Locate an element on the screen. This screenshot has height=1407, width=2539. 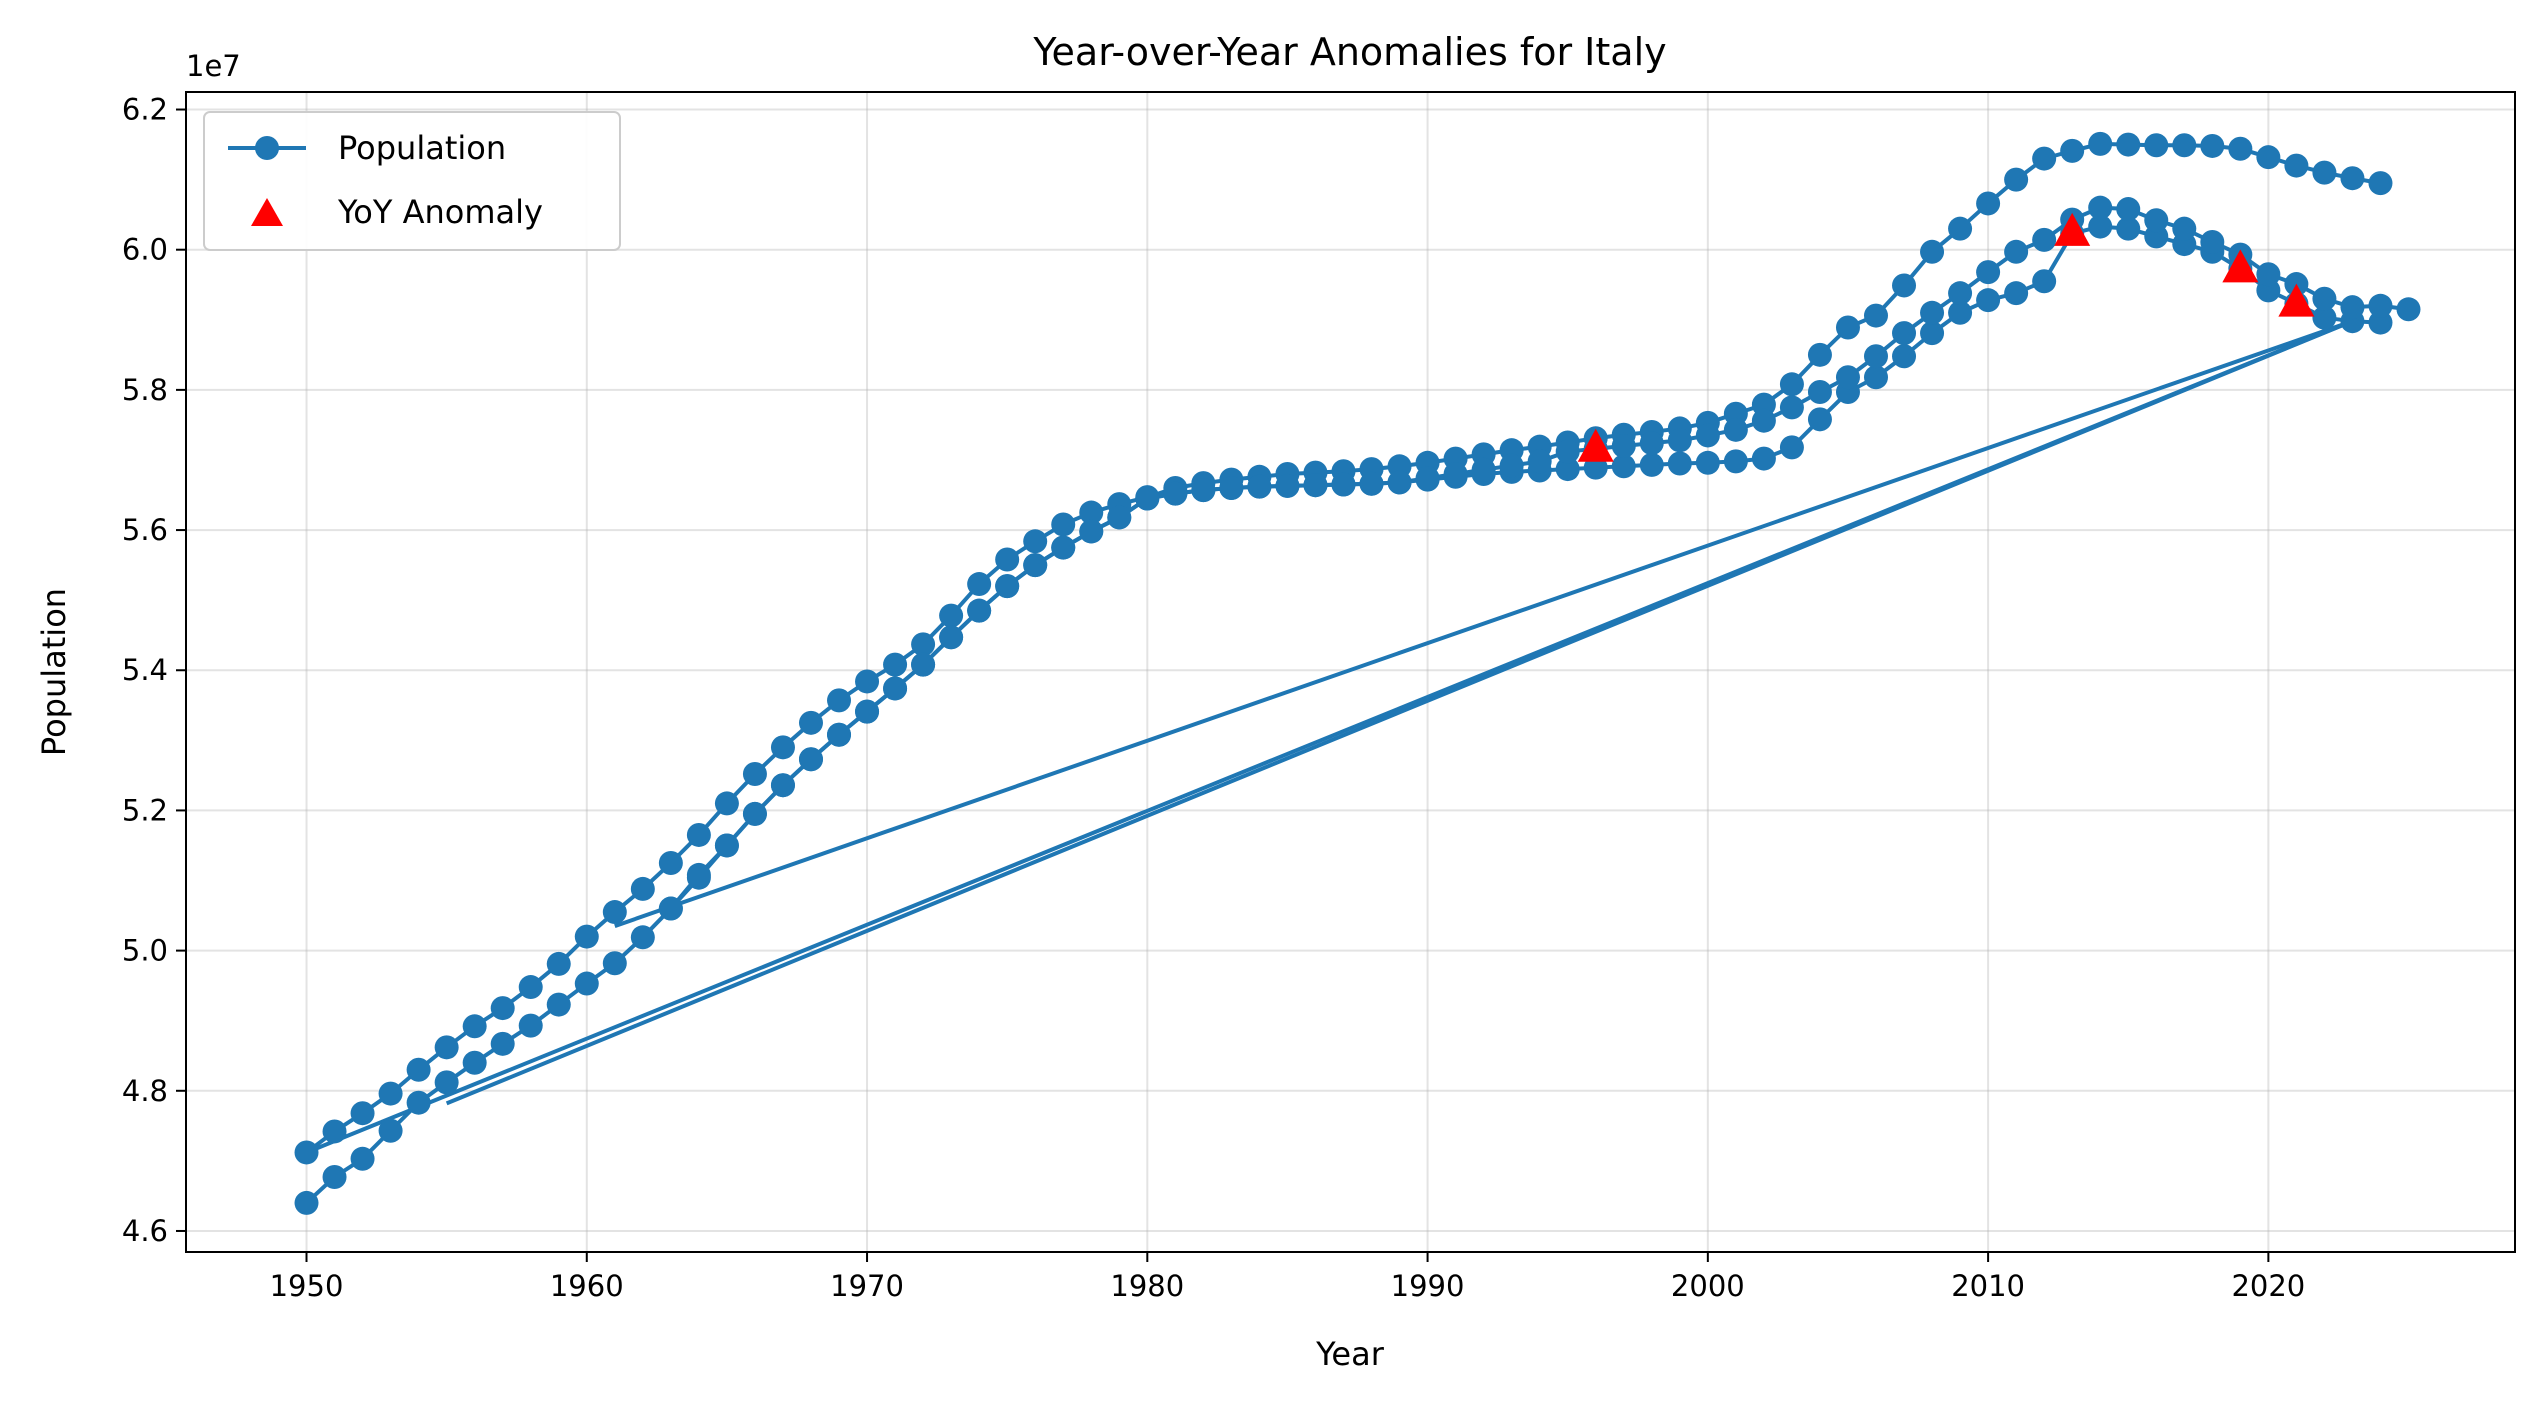
y-axis: 4.6 4.8 5.0 5.2 5.4 5.6 5.8 6.0 6.2 is located at coordinates (154, 670).